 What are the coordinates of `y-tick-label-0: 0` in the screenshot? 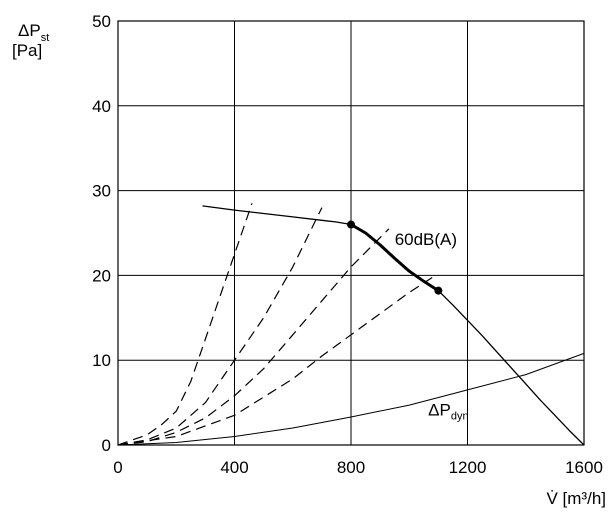 It's located at (106, 445).